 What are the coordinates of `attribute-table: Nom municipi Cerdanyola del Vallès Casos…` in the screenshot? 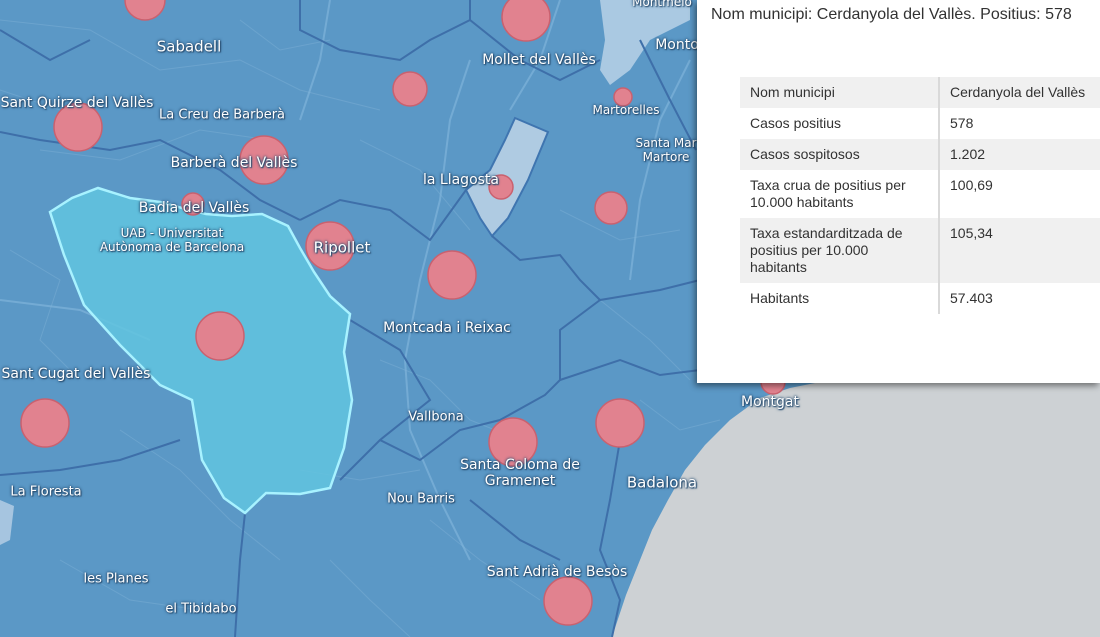 It's located at (920, 195).